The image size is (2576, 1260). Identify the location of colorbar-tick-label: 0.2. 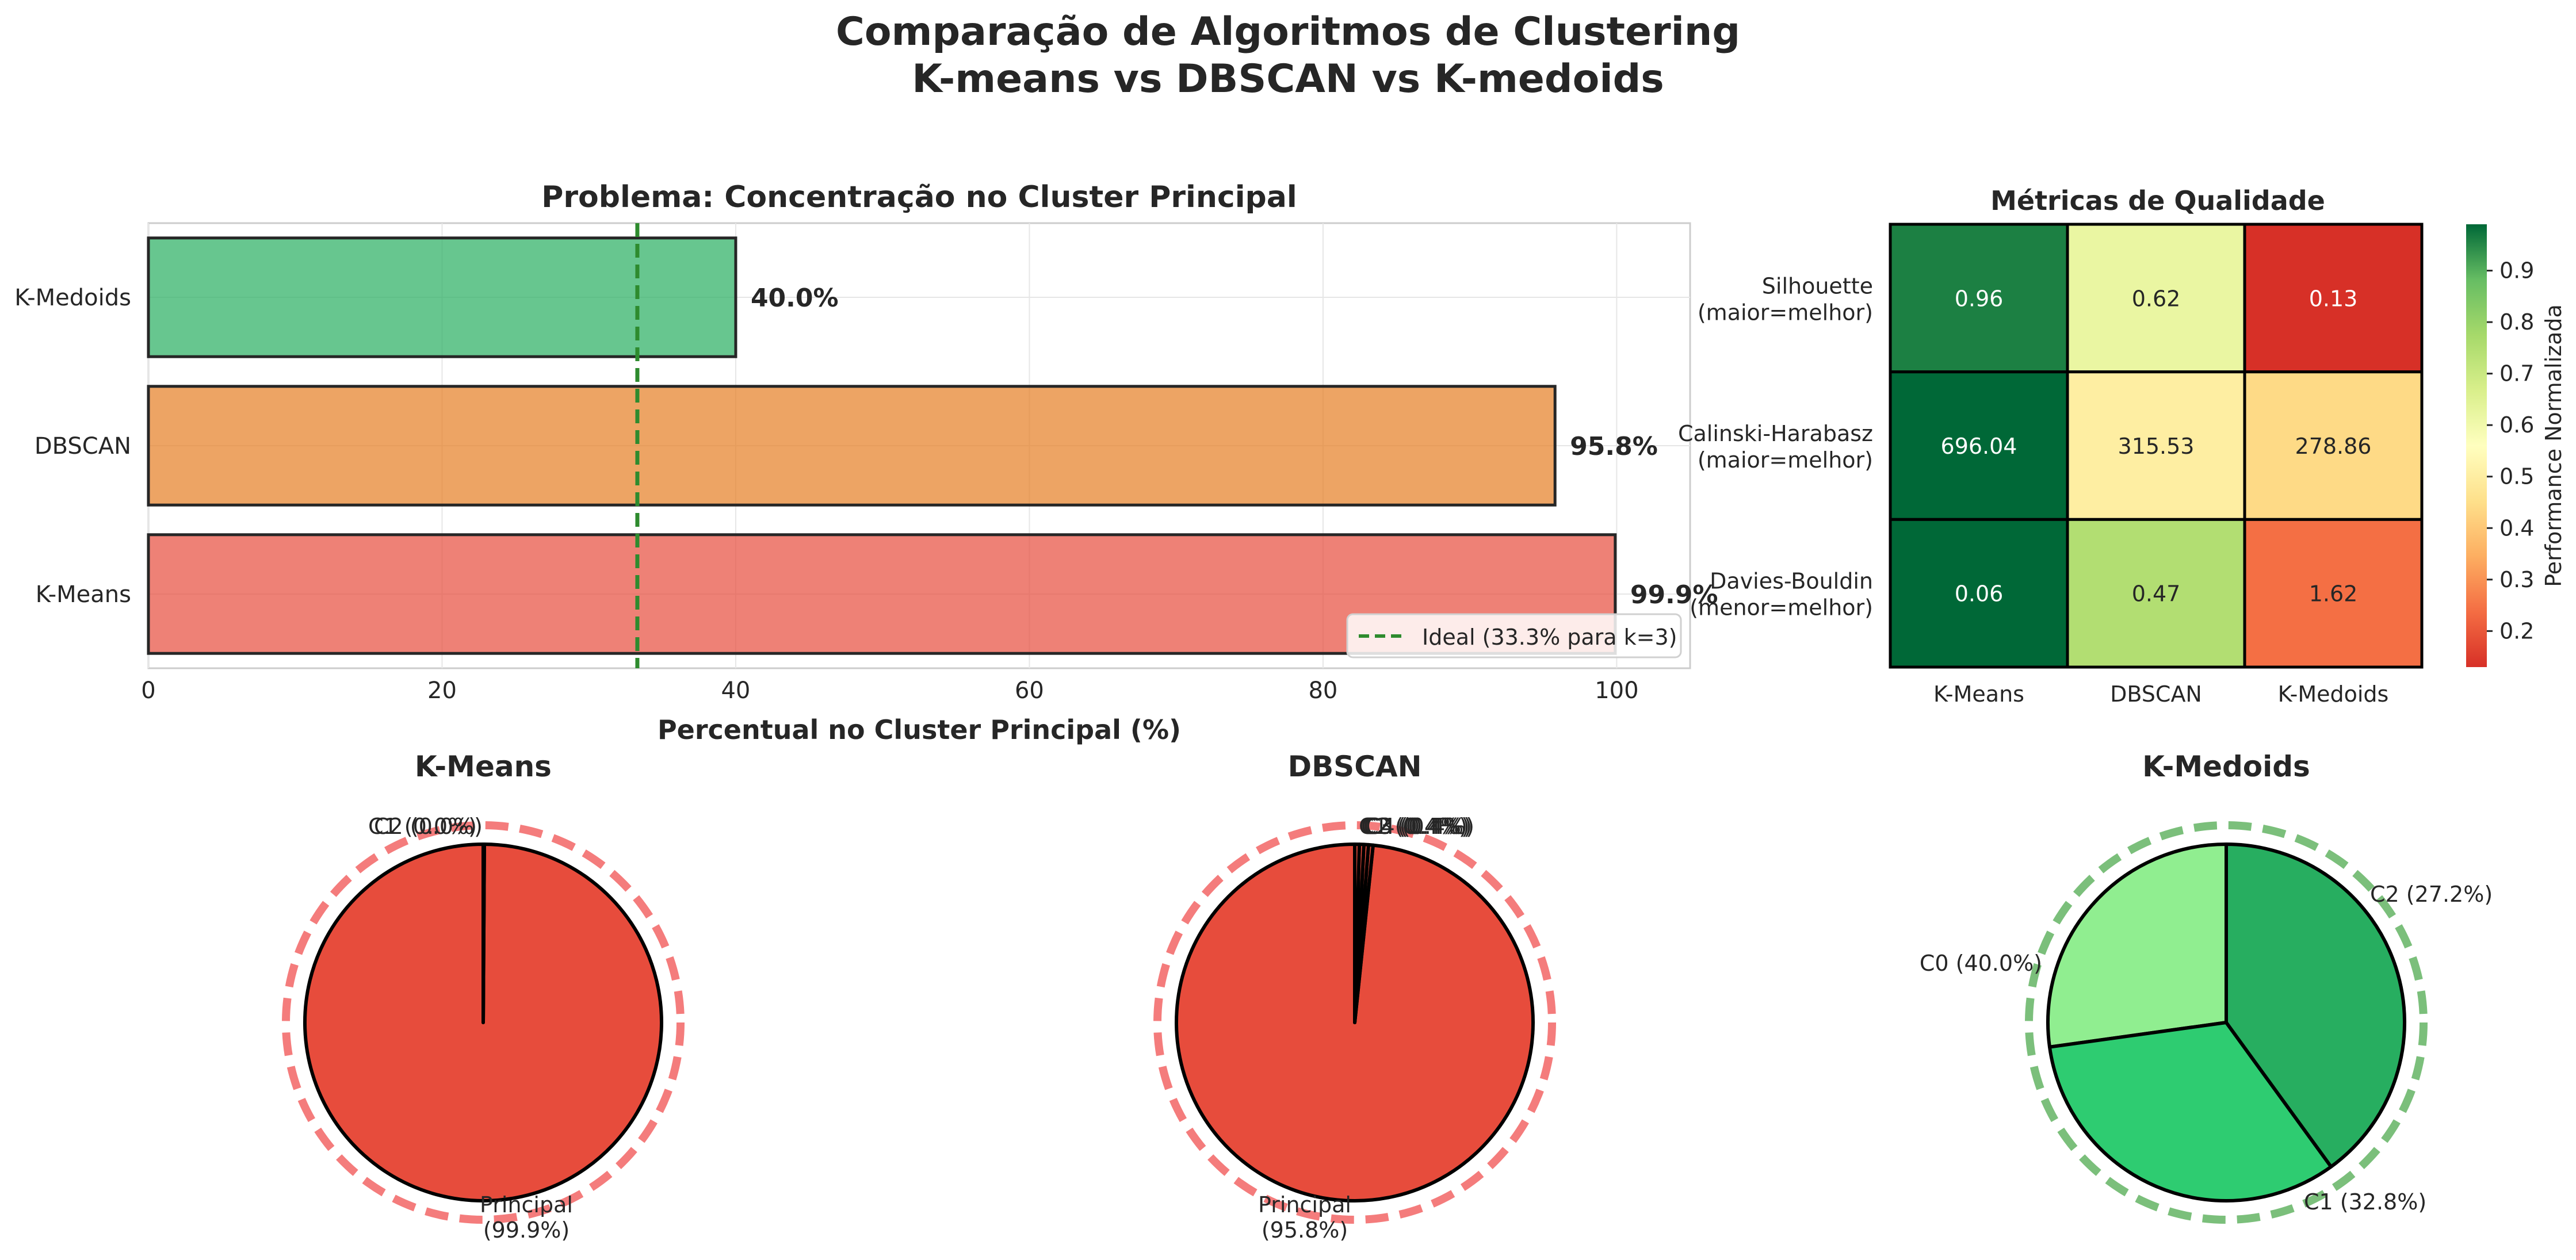
(2516, 631).